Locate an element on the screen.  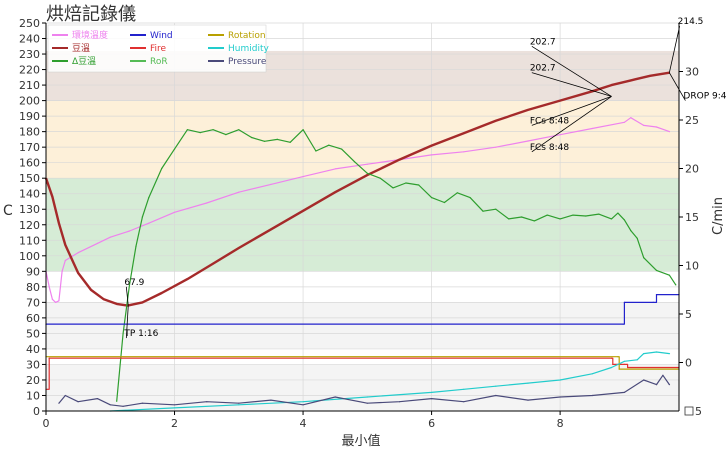
y-tick-label-left-190: 190 is located at coordinates (29, 116).